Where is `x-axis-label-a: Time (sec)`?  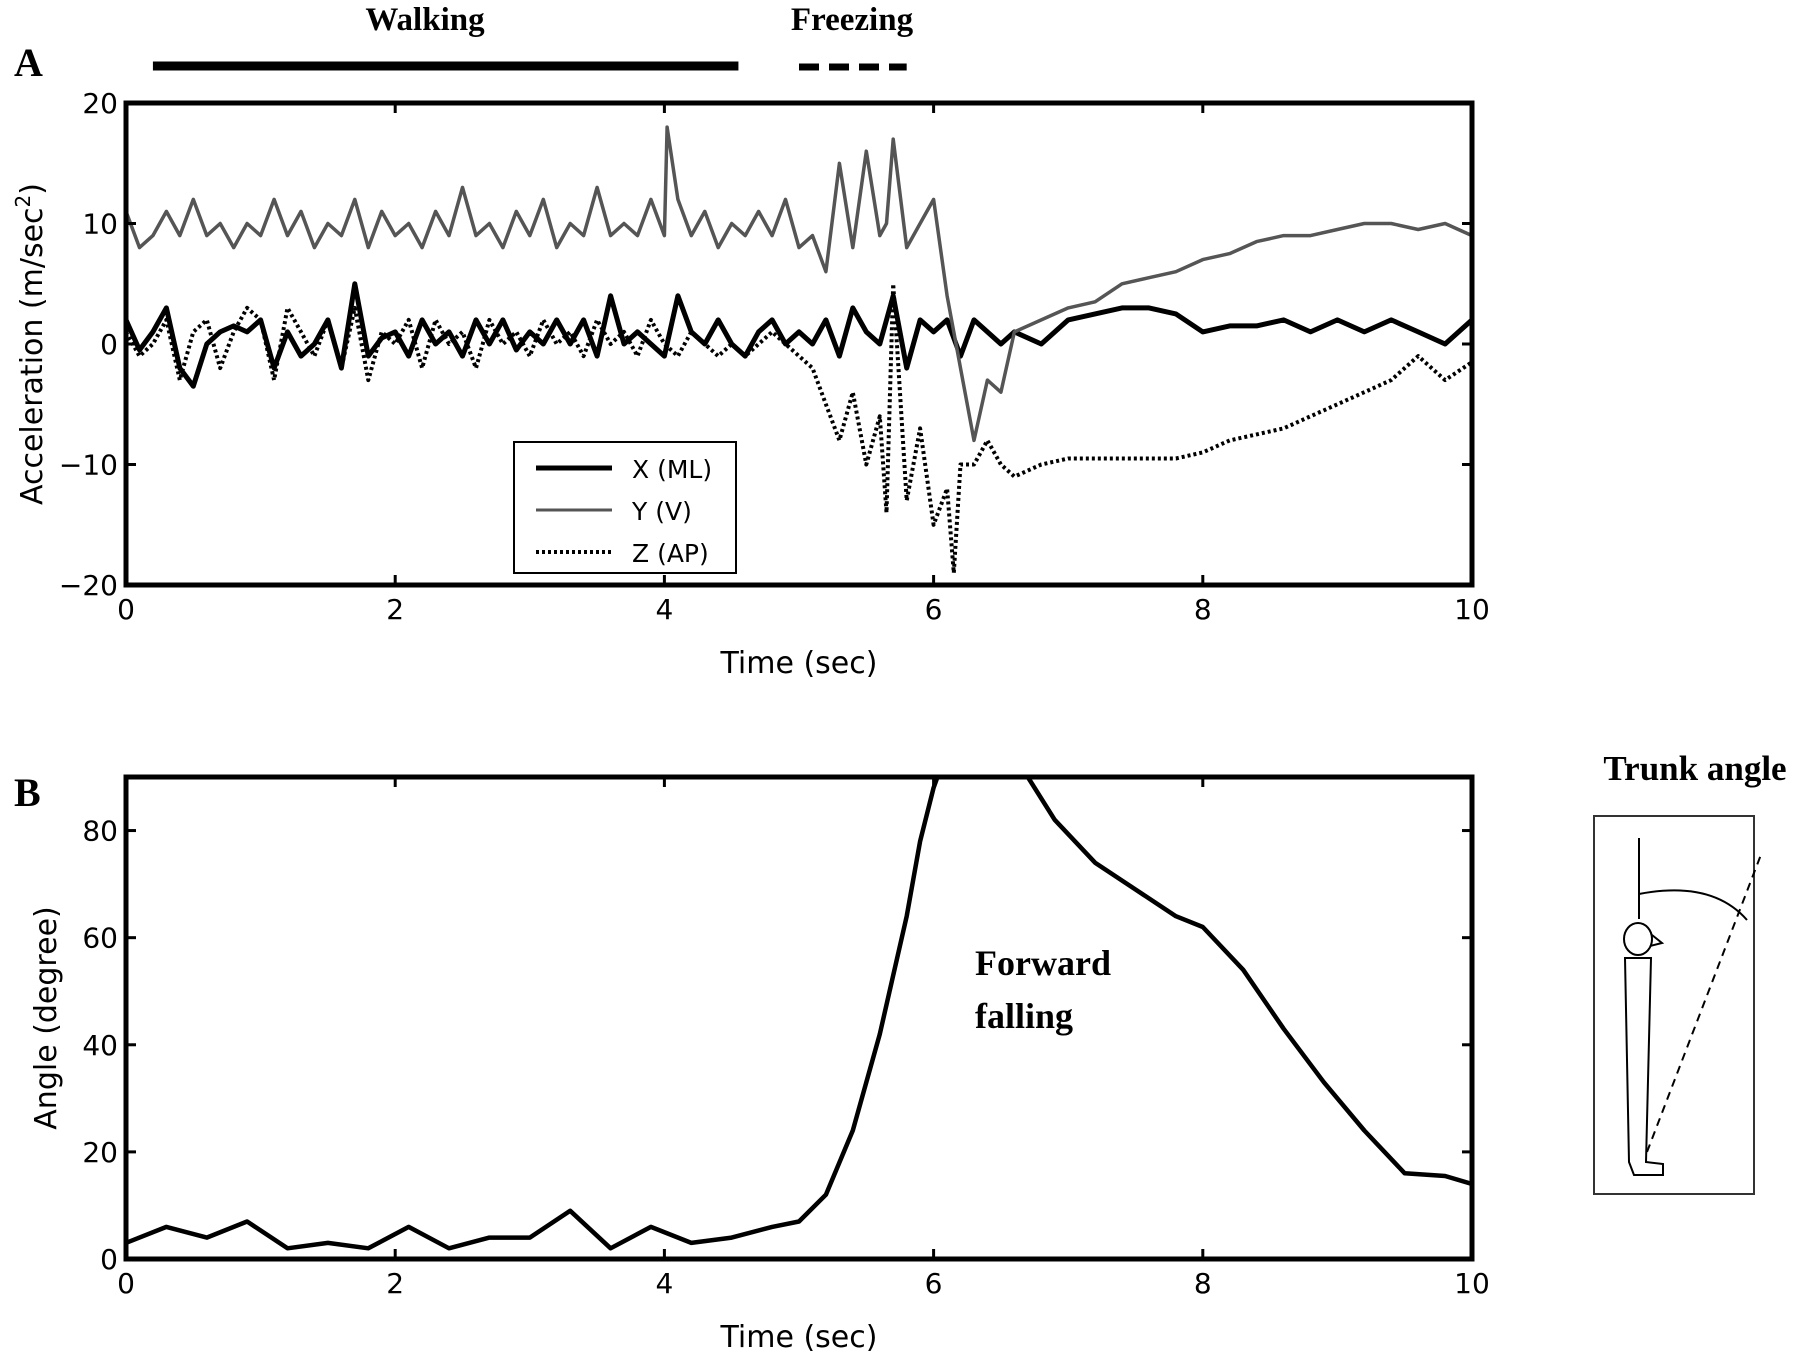 x-axis-label-a: Time (sec) is located at coordinates (799, 663).